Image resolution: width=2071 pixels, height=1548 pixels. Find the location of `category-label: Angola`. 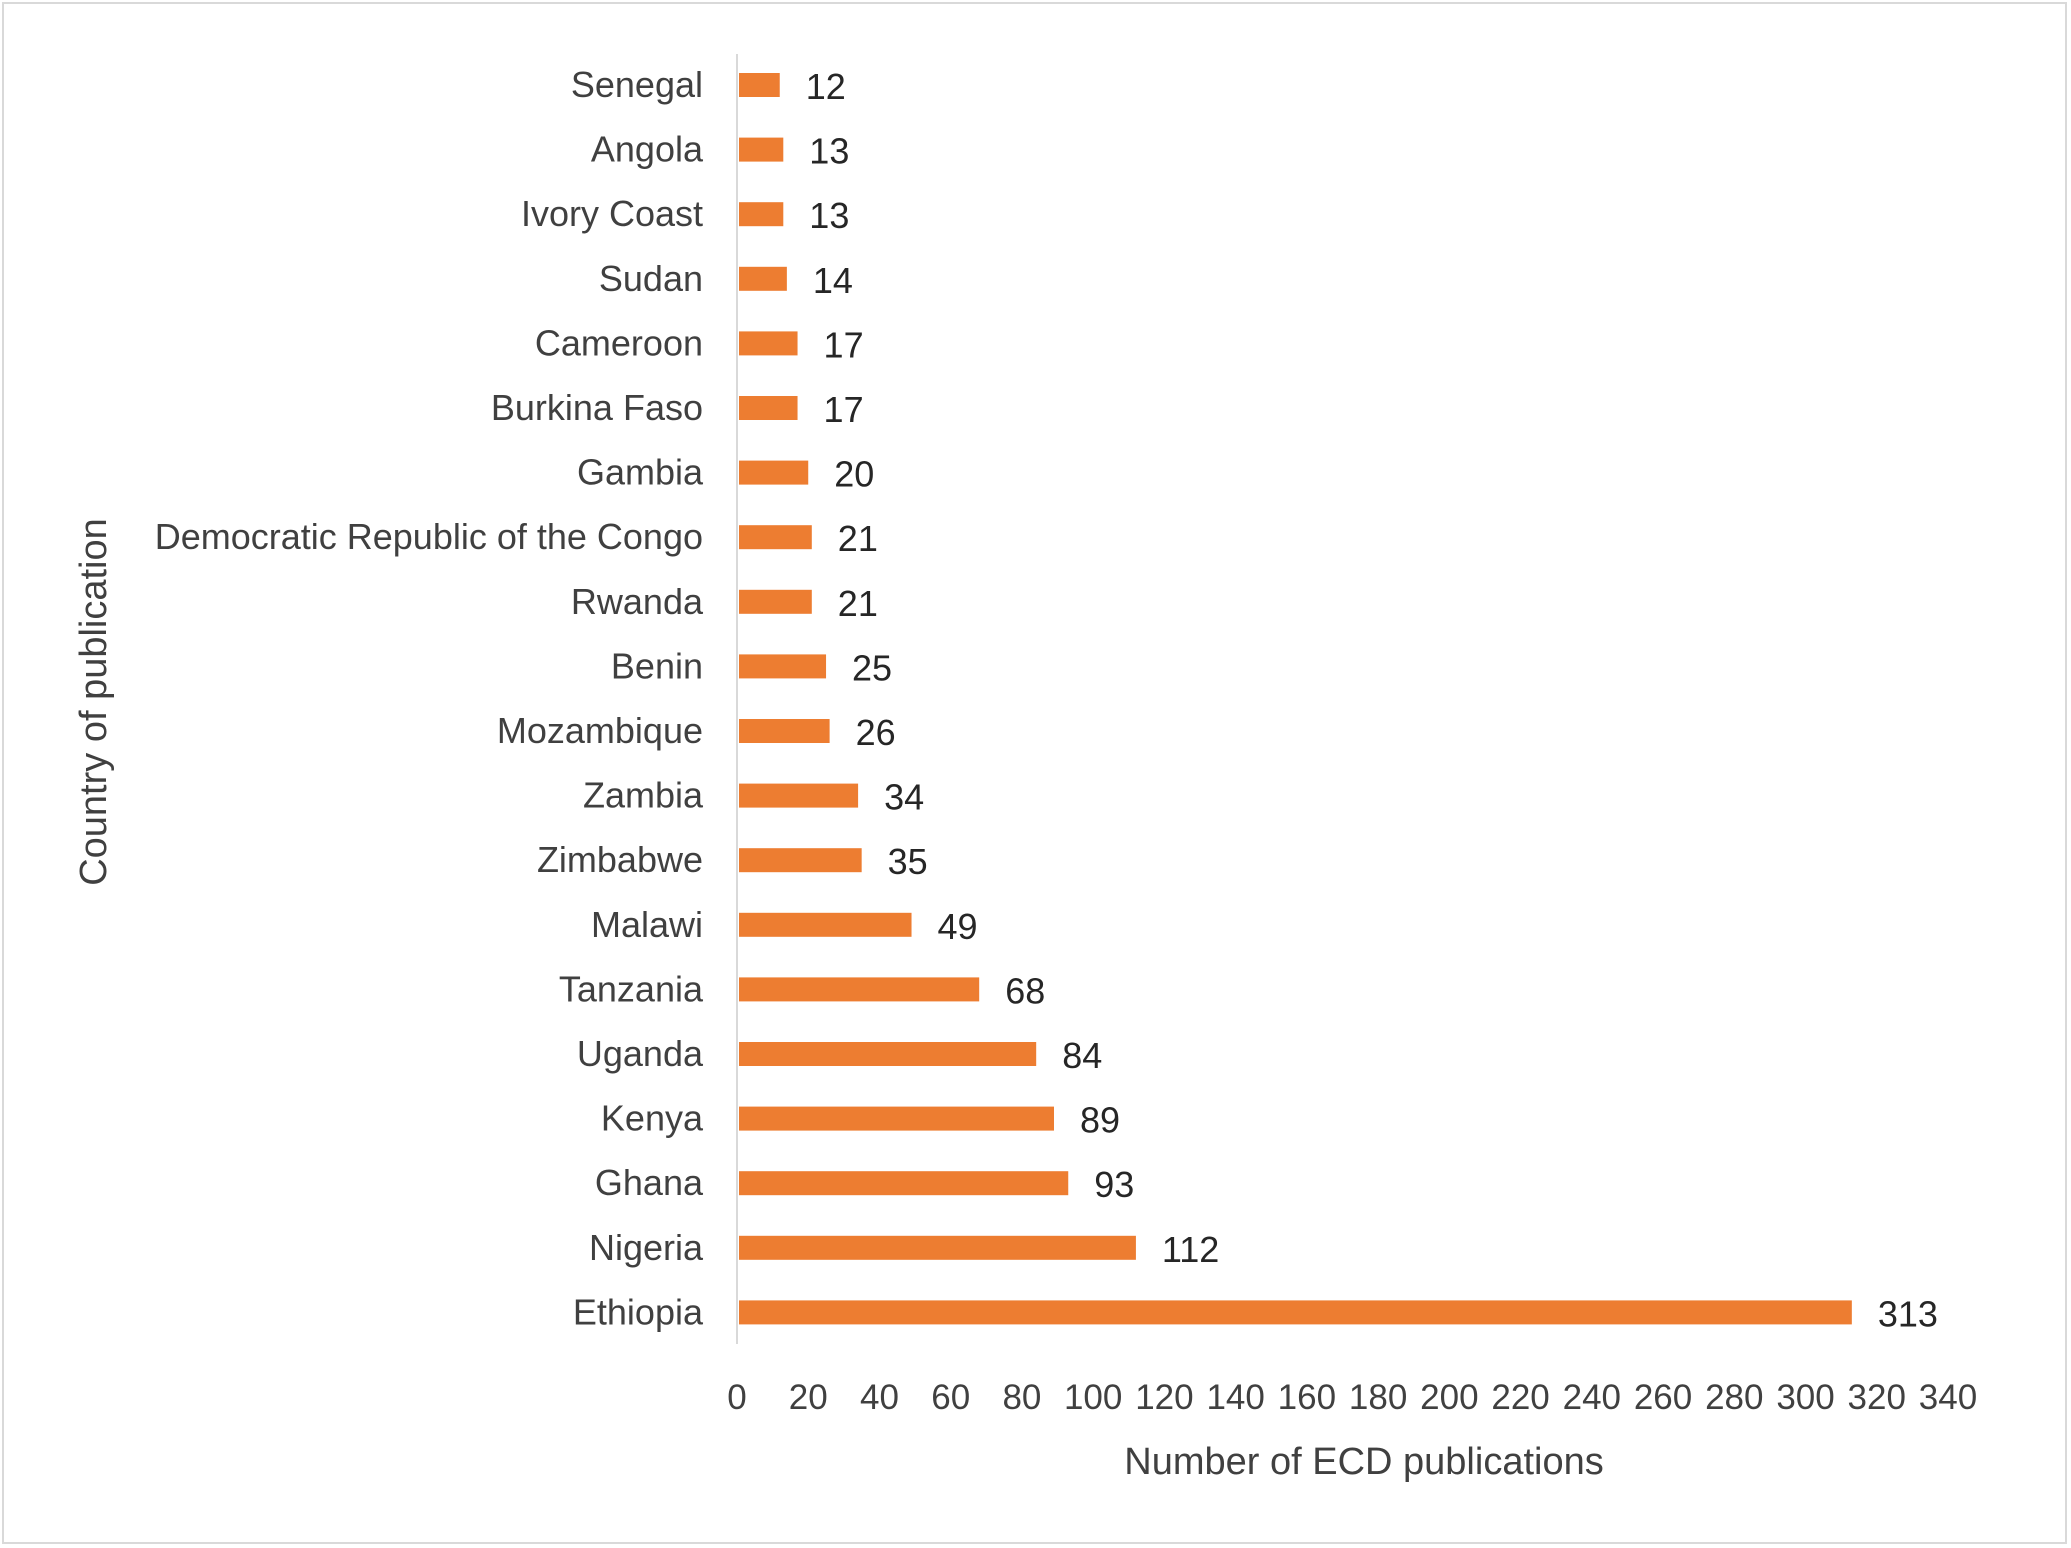

category-label: Angola is located at coordinates (647, 149).